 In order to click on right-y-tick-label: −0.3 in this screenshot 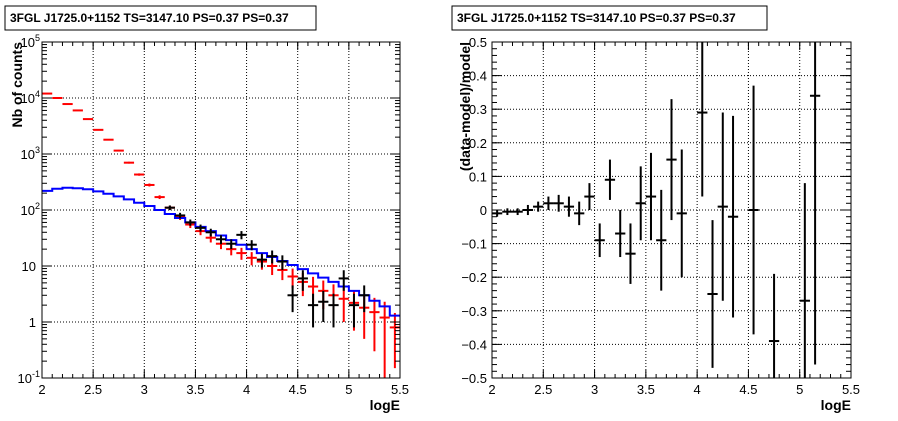, I will do `click(474, 311)`.